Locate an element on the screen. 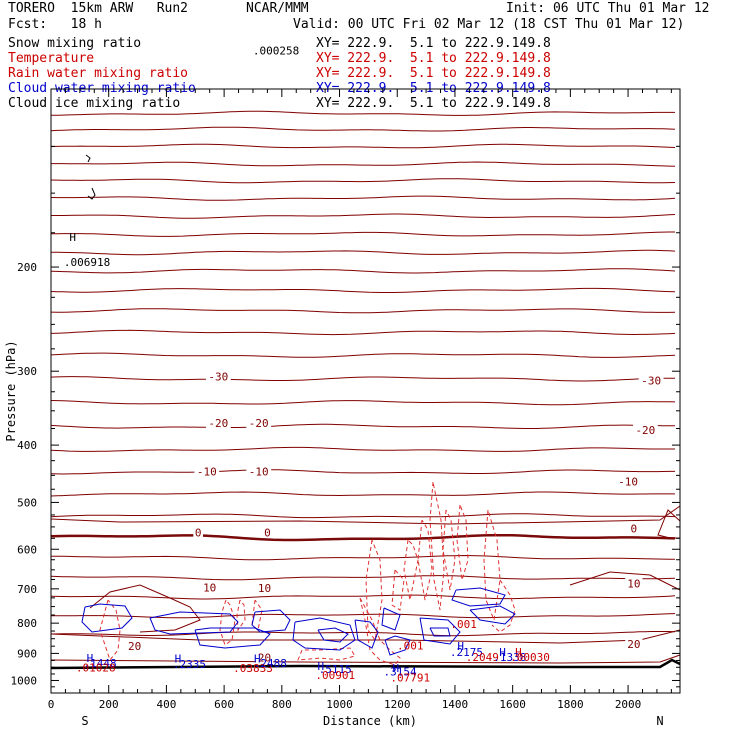 The width and height of the screenshot is (740, 740). temperature-contour-label: 20 is located at coordinates (633, 644).